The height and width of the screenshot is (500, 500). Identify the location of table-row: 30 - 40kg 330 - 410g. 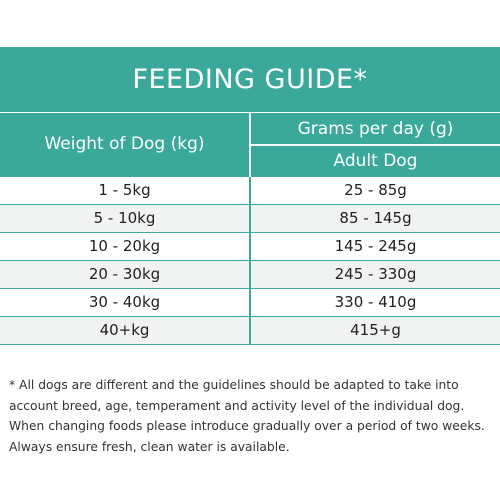
(250, 301).